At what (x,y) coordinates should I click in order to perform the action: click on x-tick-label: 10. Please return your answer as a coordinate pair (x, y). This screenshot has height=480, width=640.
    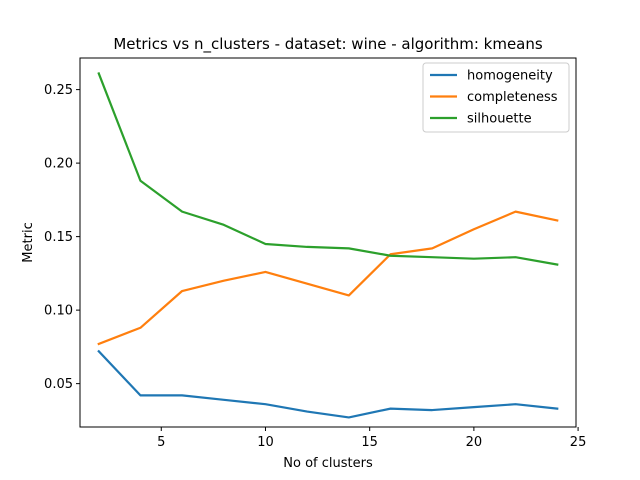
    Looking at the image, I should click on (265, 442).